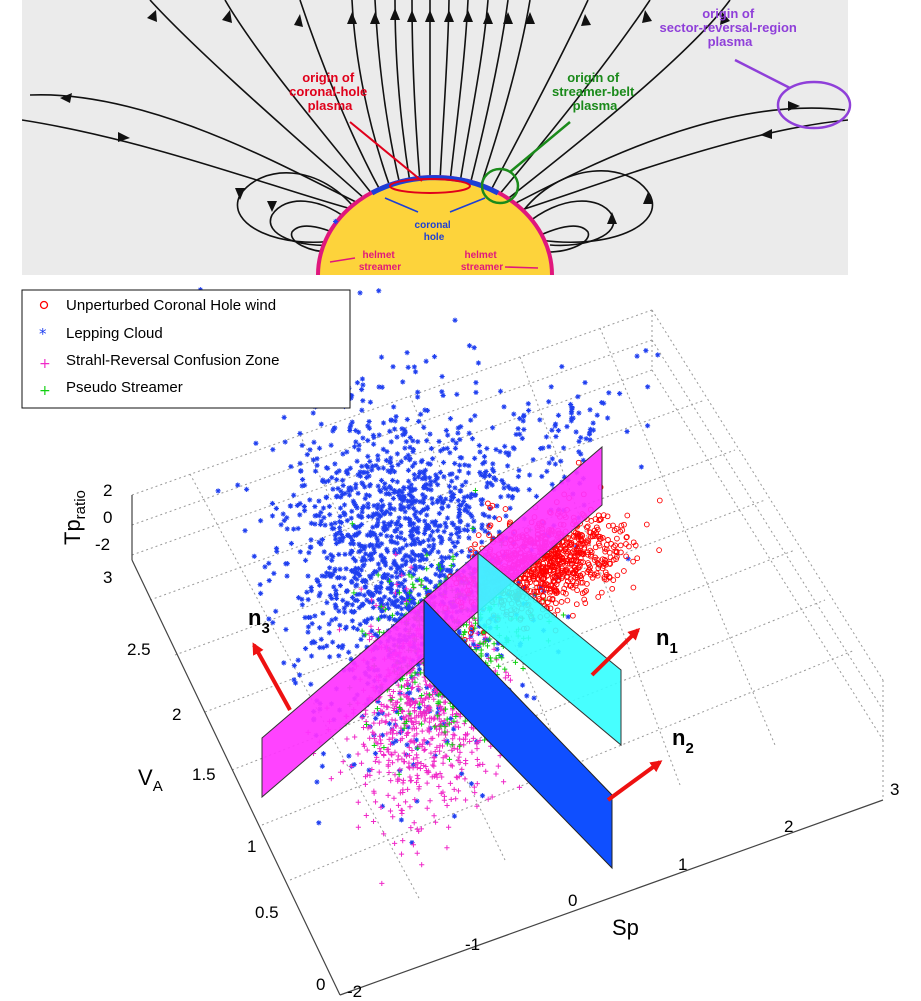 This screenshot has width=921, height=1001. I want to click on streamer-belt-origin-label: origin of streamer-belt plasma, so click(595, 91).